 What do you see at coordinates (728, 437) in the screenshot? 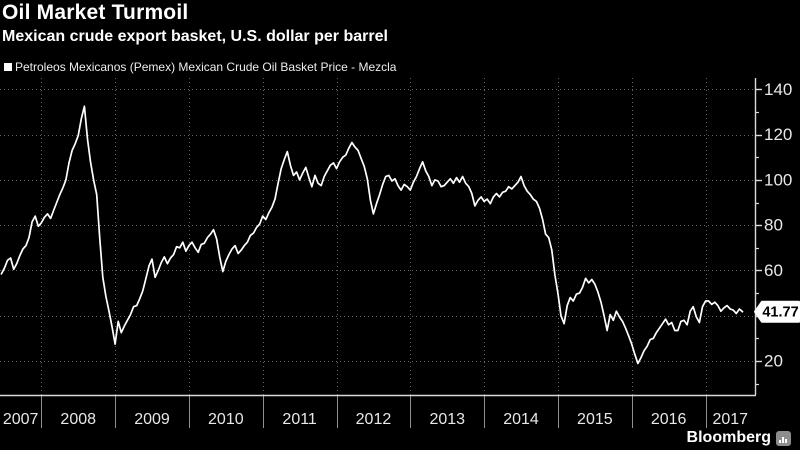
I see `bloomberg-logo-text: Bloomberg` at bounding box center [728, 437].